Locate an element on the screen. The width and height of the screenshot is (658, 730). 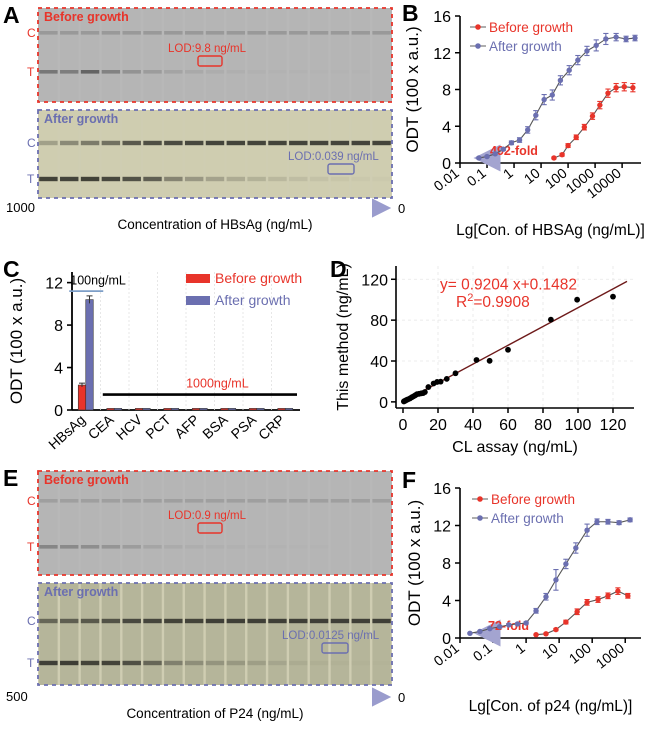
y-tick-label: 40 is located at coordinates (379, 362).